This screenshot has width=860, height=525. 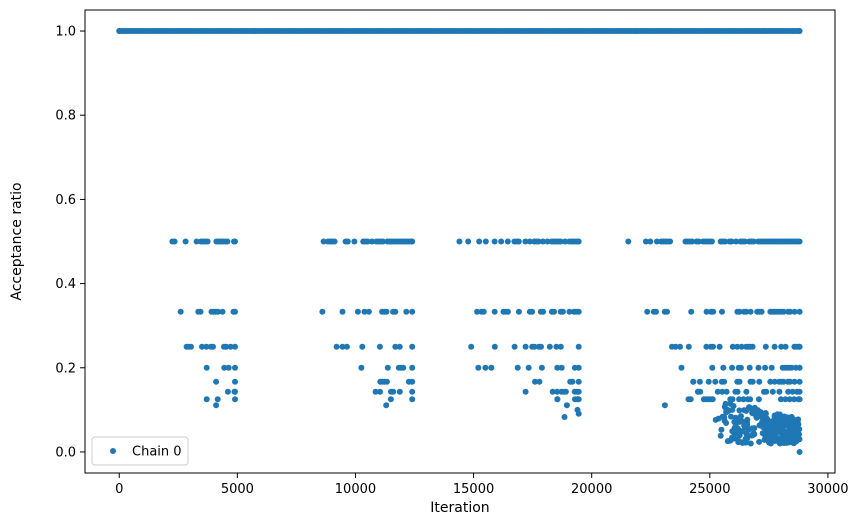 I want to click on y-tick-label: 0.4, so click(x=65, y=284).